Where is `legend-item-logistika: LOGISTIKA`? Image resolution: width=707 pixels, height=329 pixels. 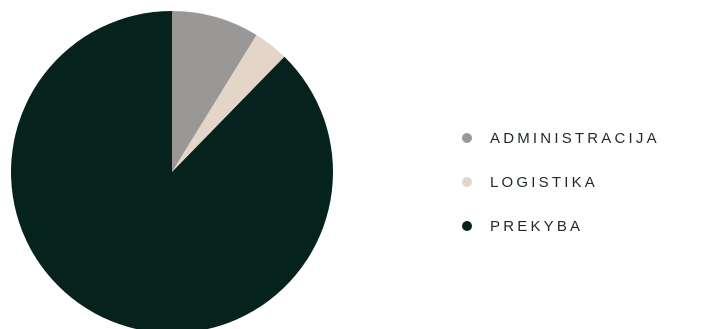 legend-item-logistika: LOGISTIKA is located at coordinates (582, 182).